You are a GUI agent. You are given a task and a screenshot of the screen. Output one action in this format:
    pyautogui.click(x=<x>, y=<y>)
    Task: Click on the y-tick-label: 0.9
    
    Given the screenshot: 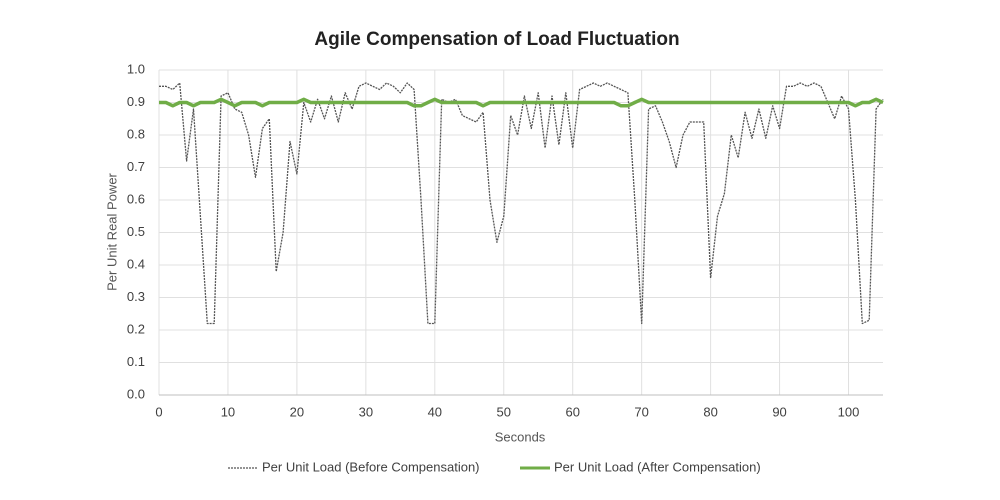 What is the action you would take?
    pyautogui.click(x=136, y=101)
    